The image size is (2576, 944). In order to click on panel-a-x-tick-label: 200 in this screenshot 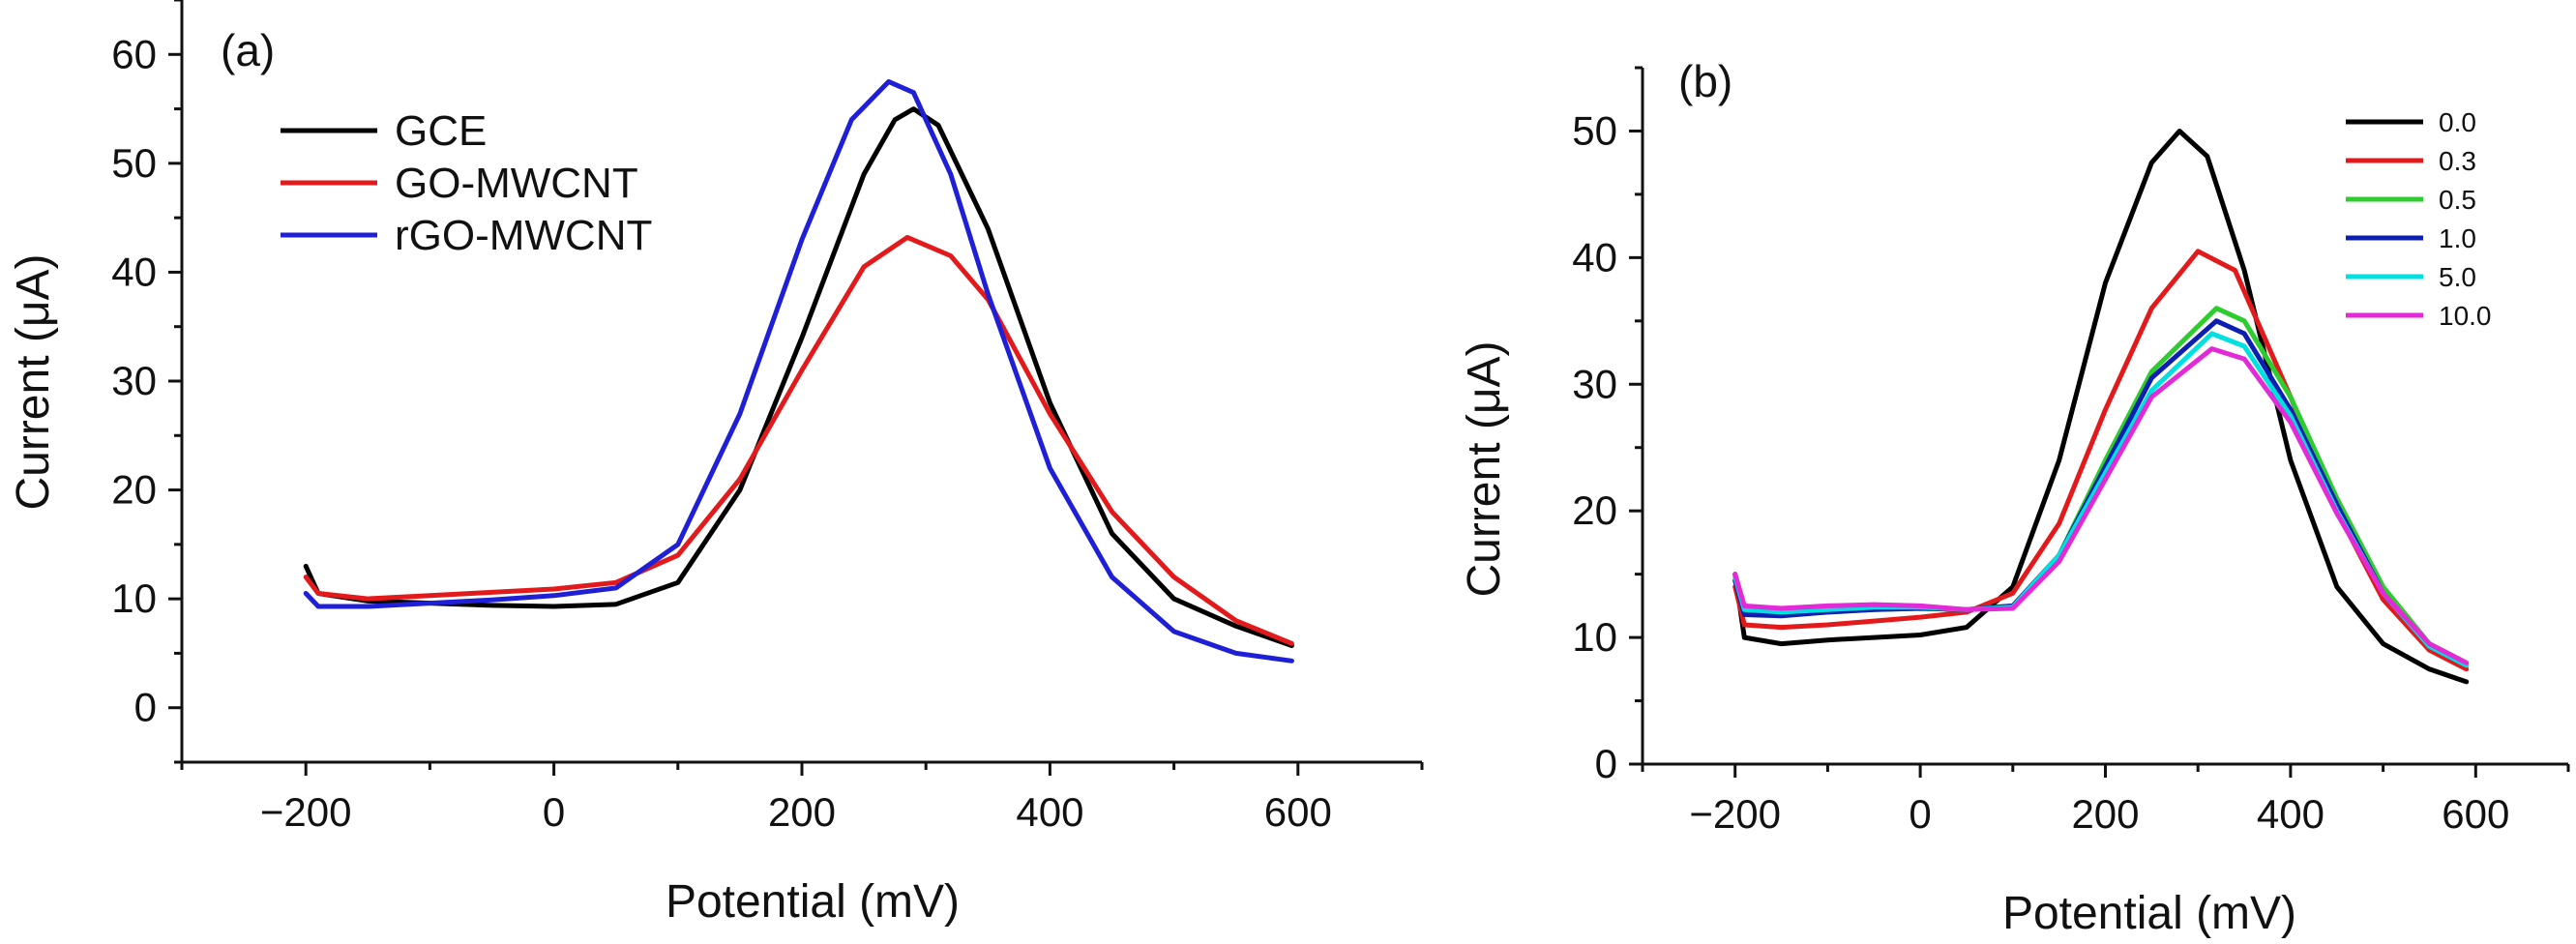, I will do `click(802, 812)`.